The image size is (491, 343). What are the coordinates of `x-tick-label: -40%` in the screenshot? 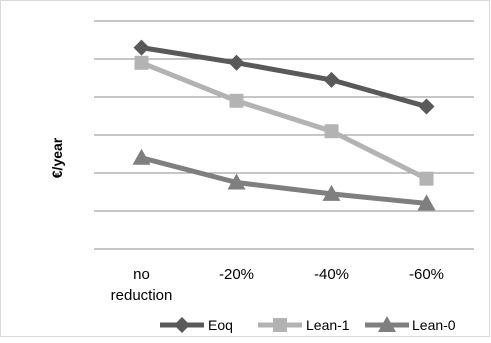 It's located at (331, 274).